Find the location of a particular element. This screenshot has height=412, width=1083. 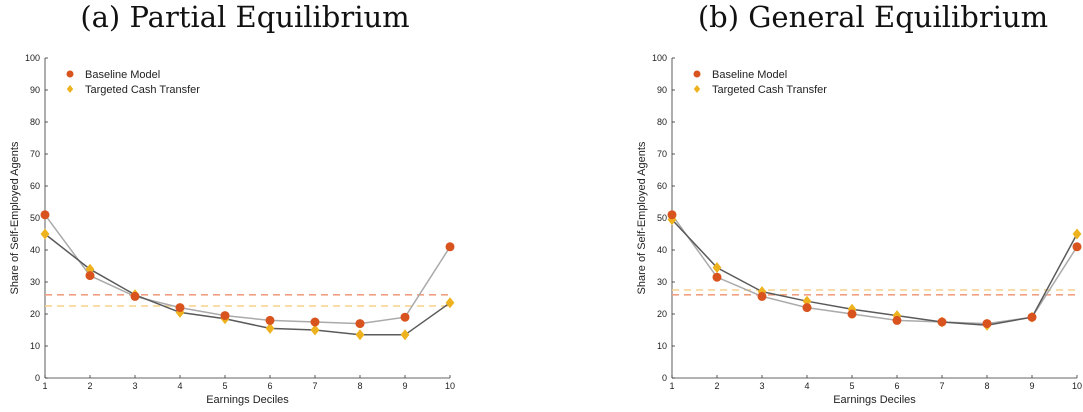

panel-b-legend-baseline-marker is located at coordinates (697, 74).